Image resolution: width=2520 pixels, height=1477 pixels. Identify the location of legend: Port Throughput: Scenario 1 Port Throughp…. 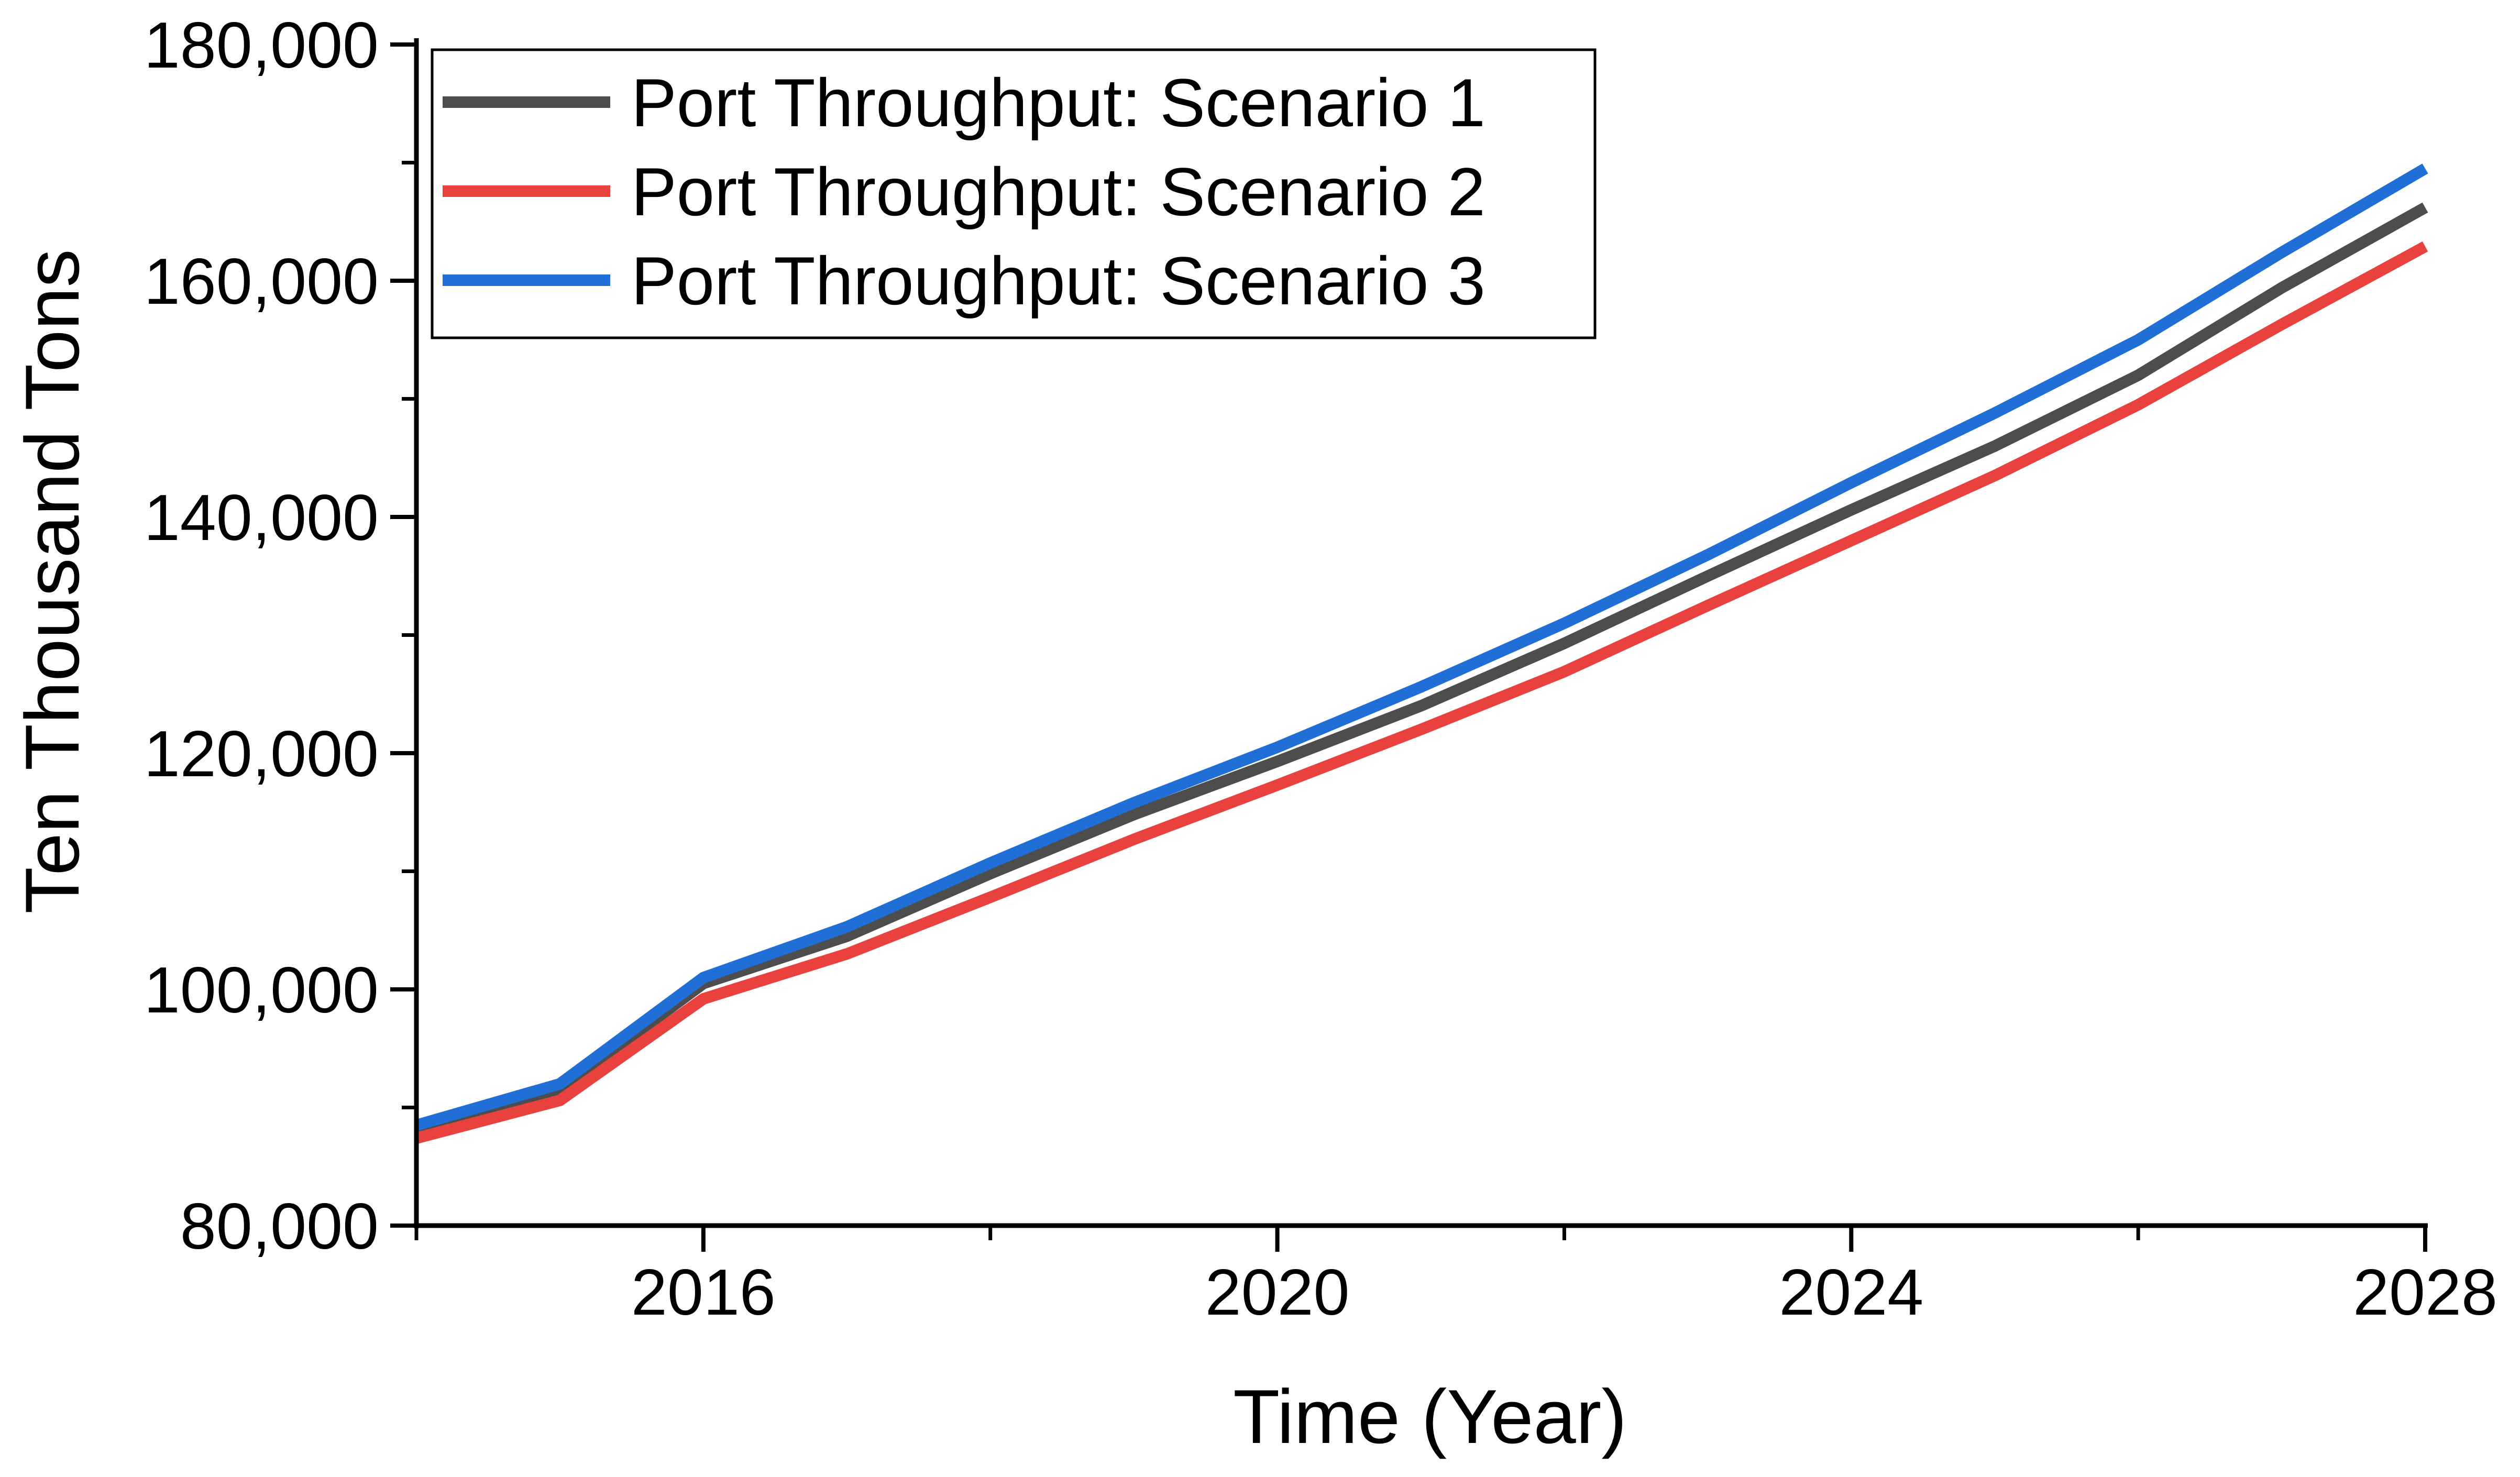
(1014, 193).